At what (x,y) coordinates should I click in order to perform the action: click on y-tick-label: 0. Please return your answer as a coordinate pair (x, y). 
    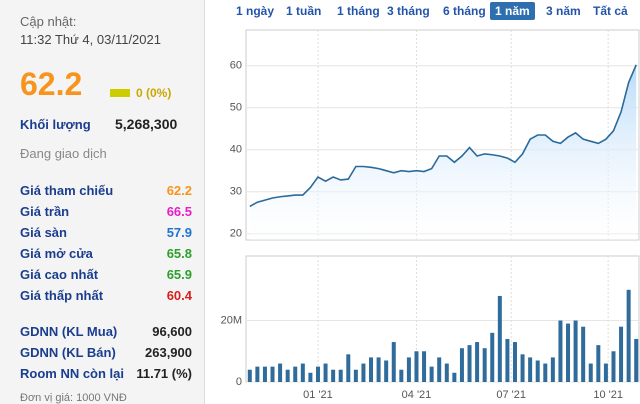
    Looking at the image, I should click on (239, 382).